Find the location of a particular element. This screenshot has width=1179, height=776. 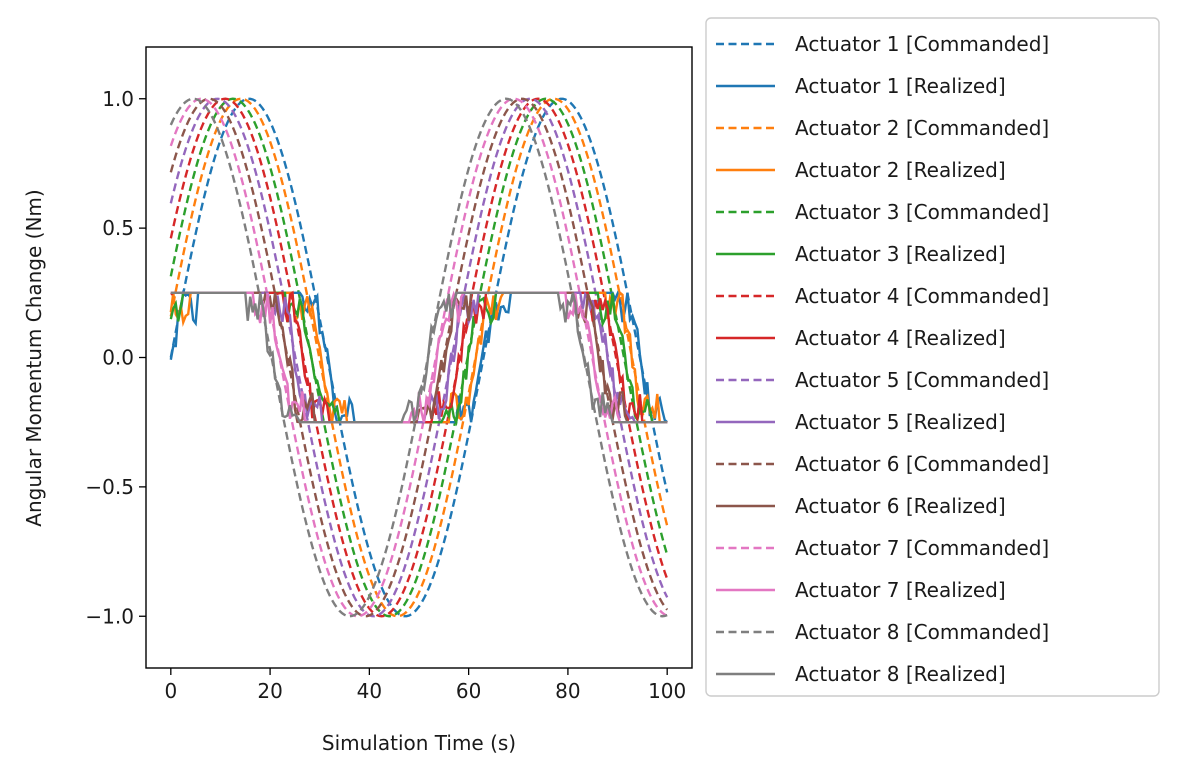

legend-label: Actuator 1 [Realized] is located at coordinates (900, 86).